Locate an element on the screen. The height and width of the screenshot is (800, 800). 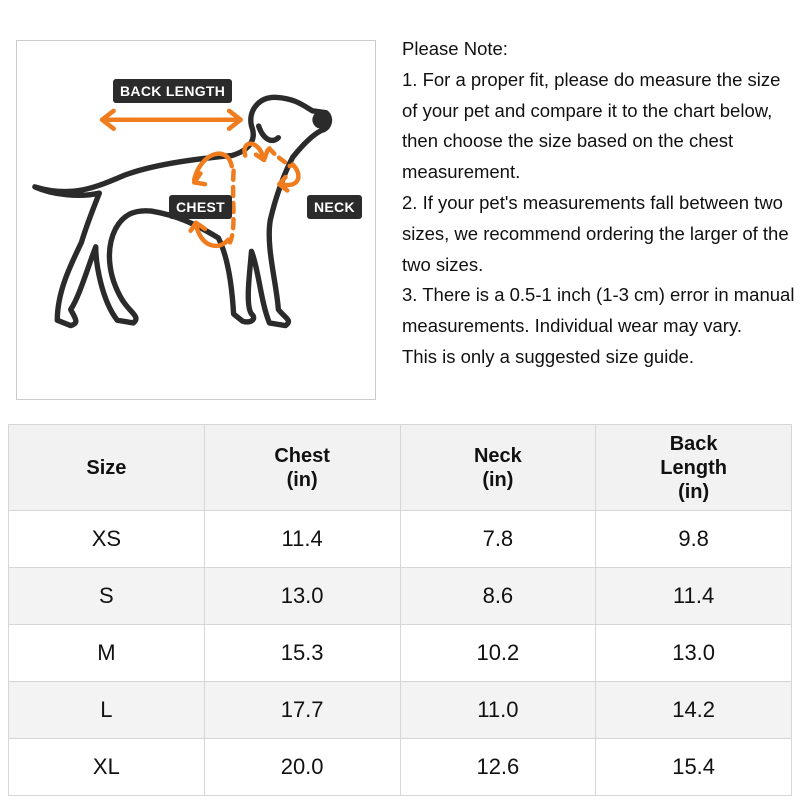
note-line: This is only a suggested size guide. is located at coordinates (548, 356).